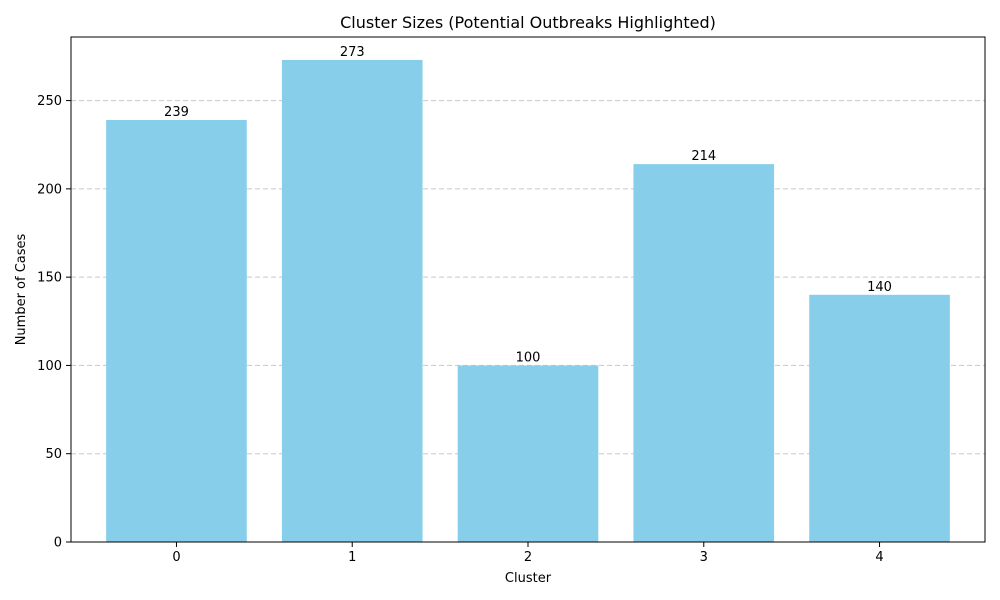 This screenshot has width=1000, height=600. What do you see at coordinates (704, 557) in the screenshot?
I see `x-tick-label-3: 3` at bounding box center [704, 557].